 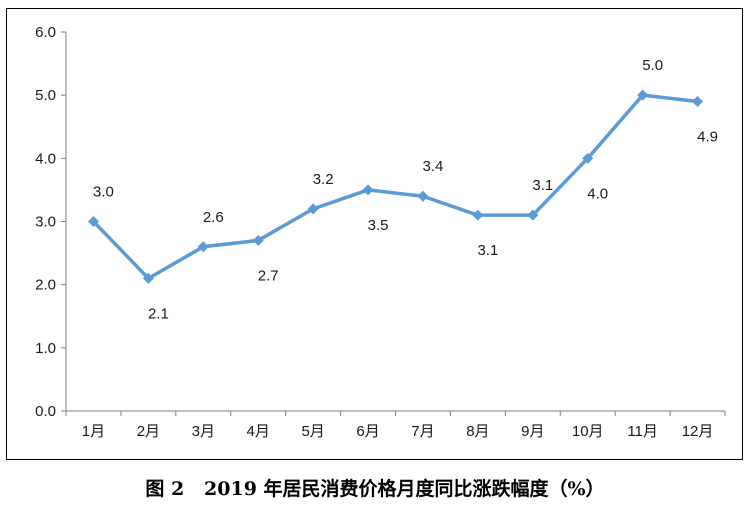 I want to click on y-tick-label: 3.0, so click(x=45, y=222).